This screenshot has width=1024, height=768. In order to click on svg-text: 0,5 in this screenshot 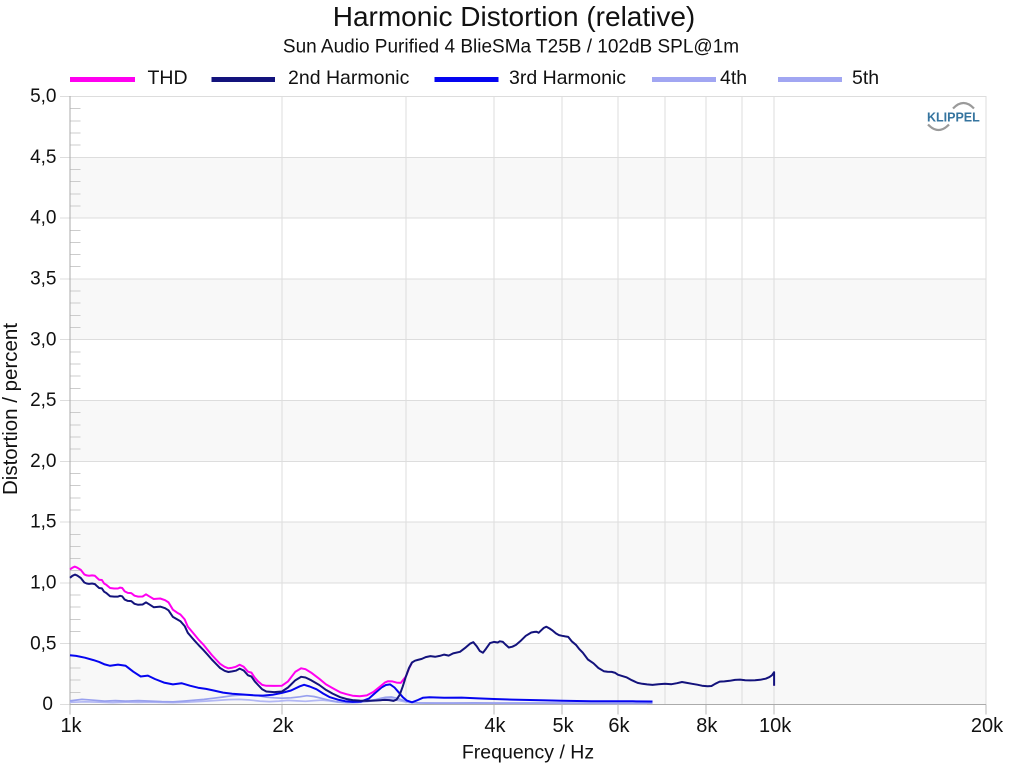, I will do `click(43, 643)`.